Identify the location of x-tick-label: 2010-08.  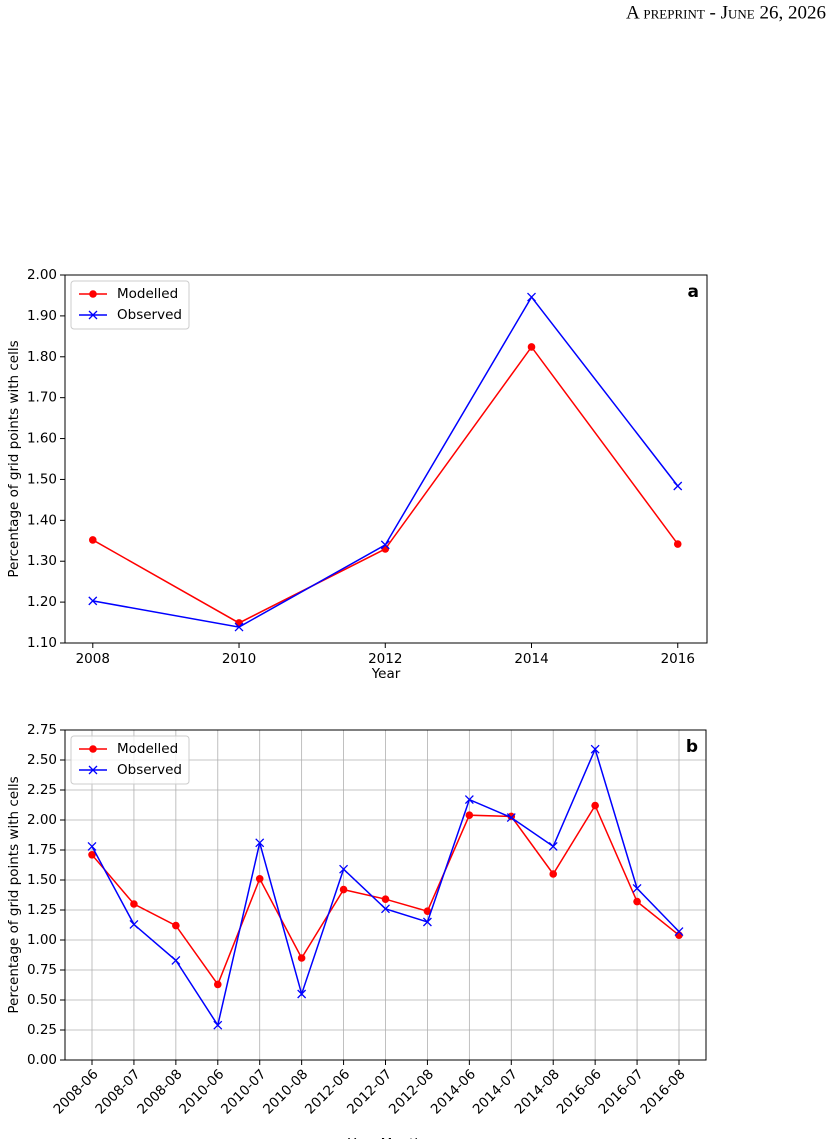
(285, 1091).